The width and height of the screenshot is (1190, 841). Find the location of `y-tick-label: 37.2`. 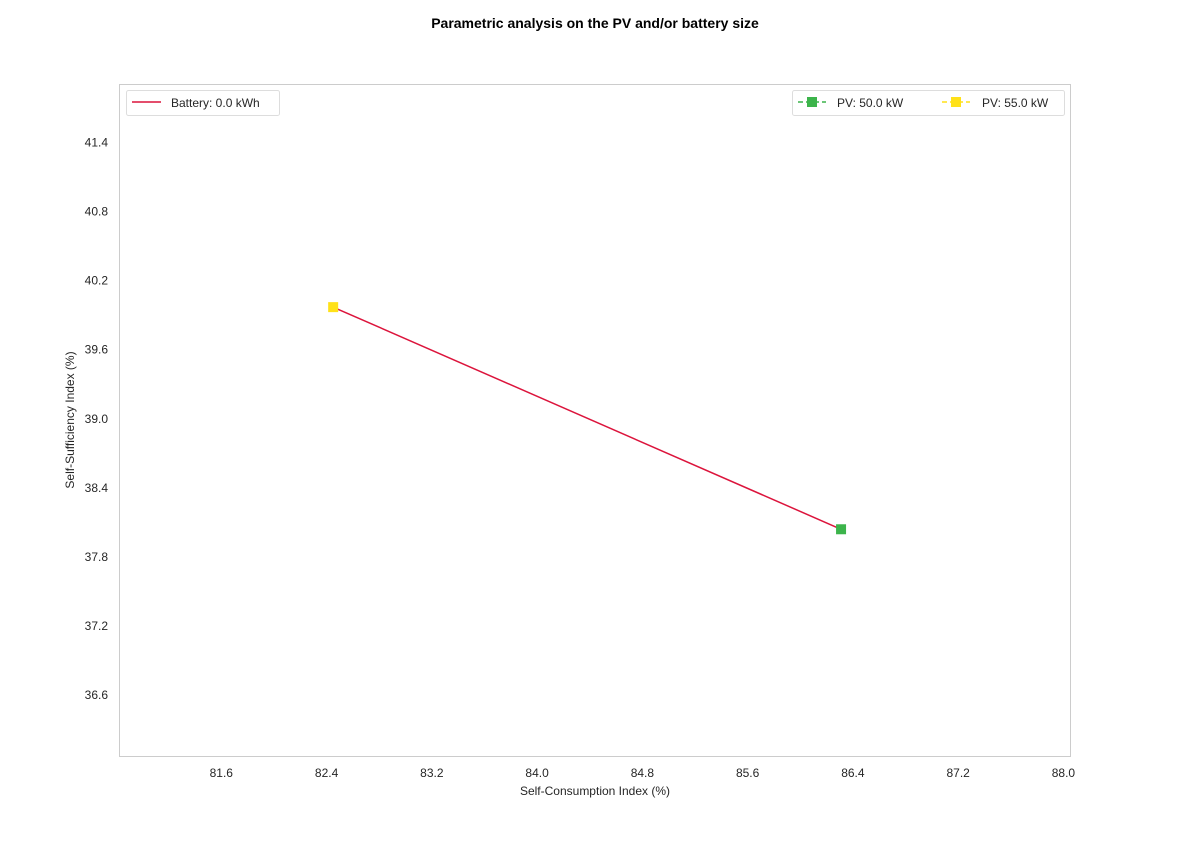

y-tick-label: 37.2 is located at coordinates (97, 626).